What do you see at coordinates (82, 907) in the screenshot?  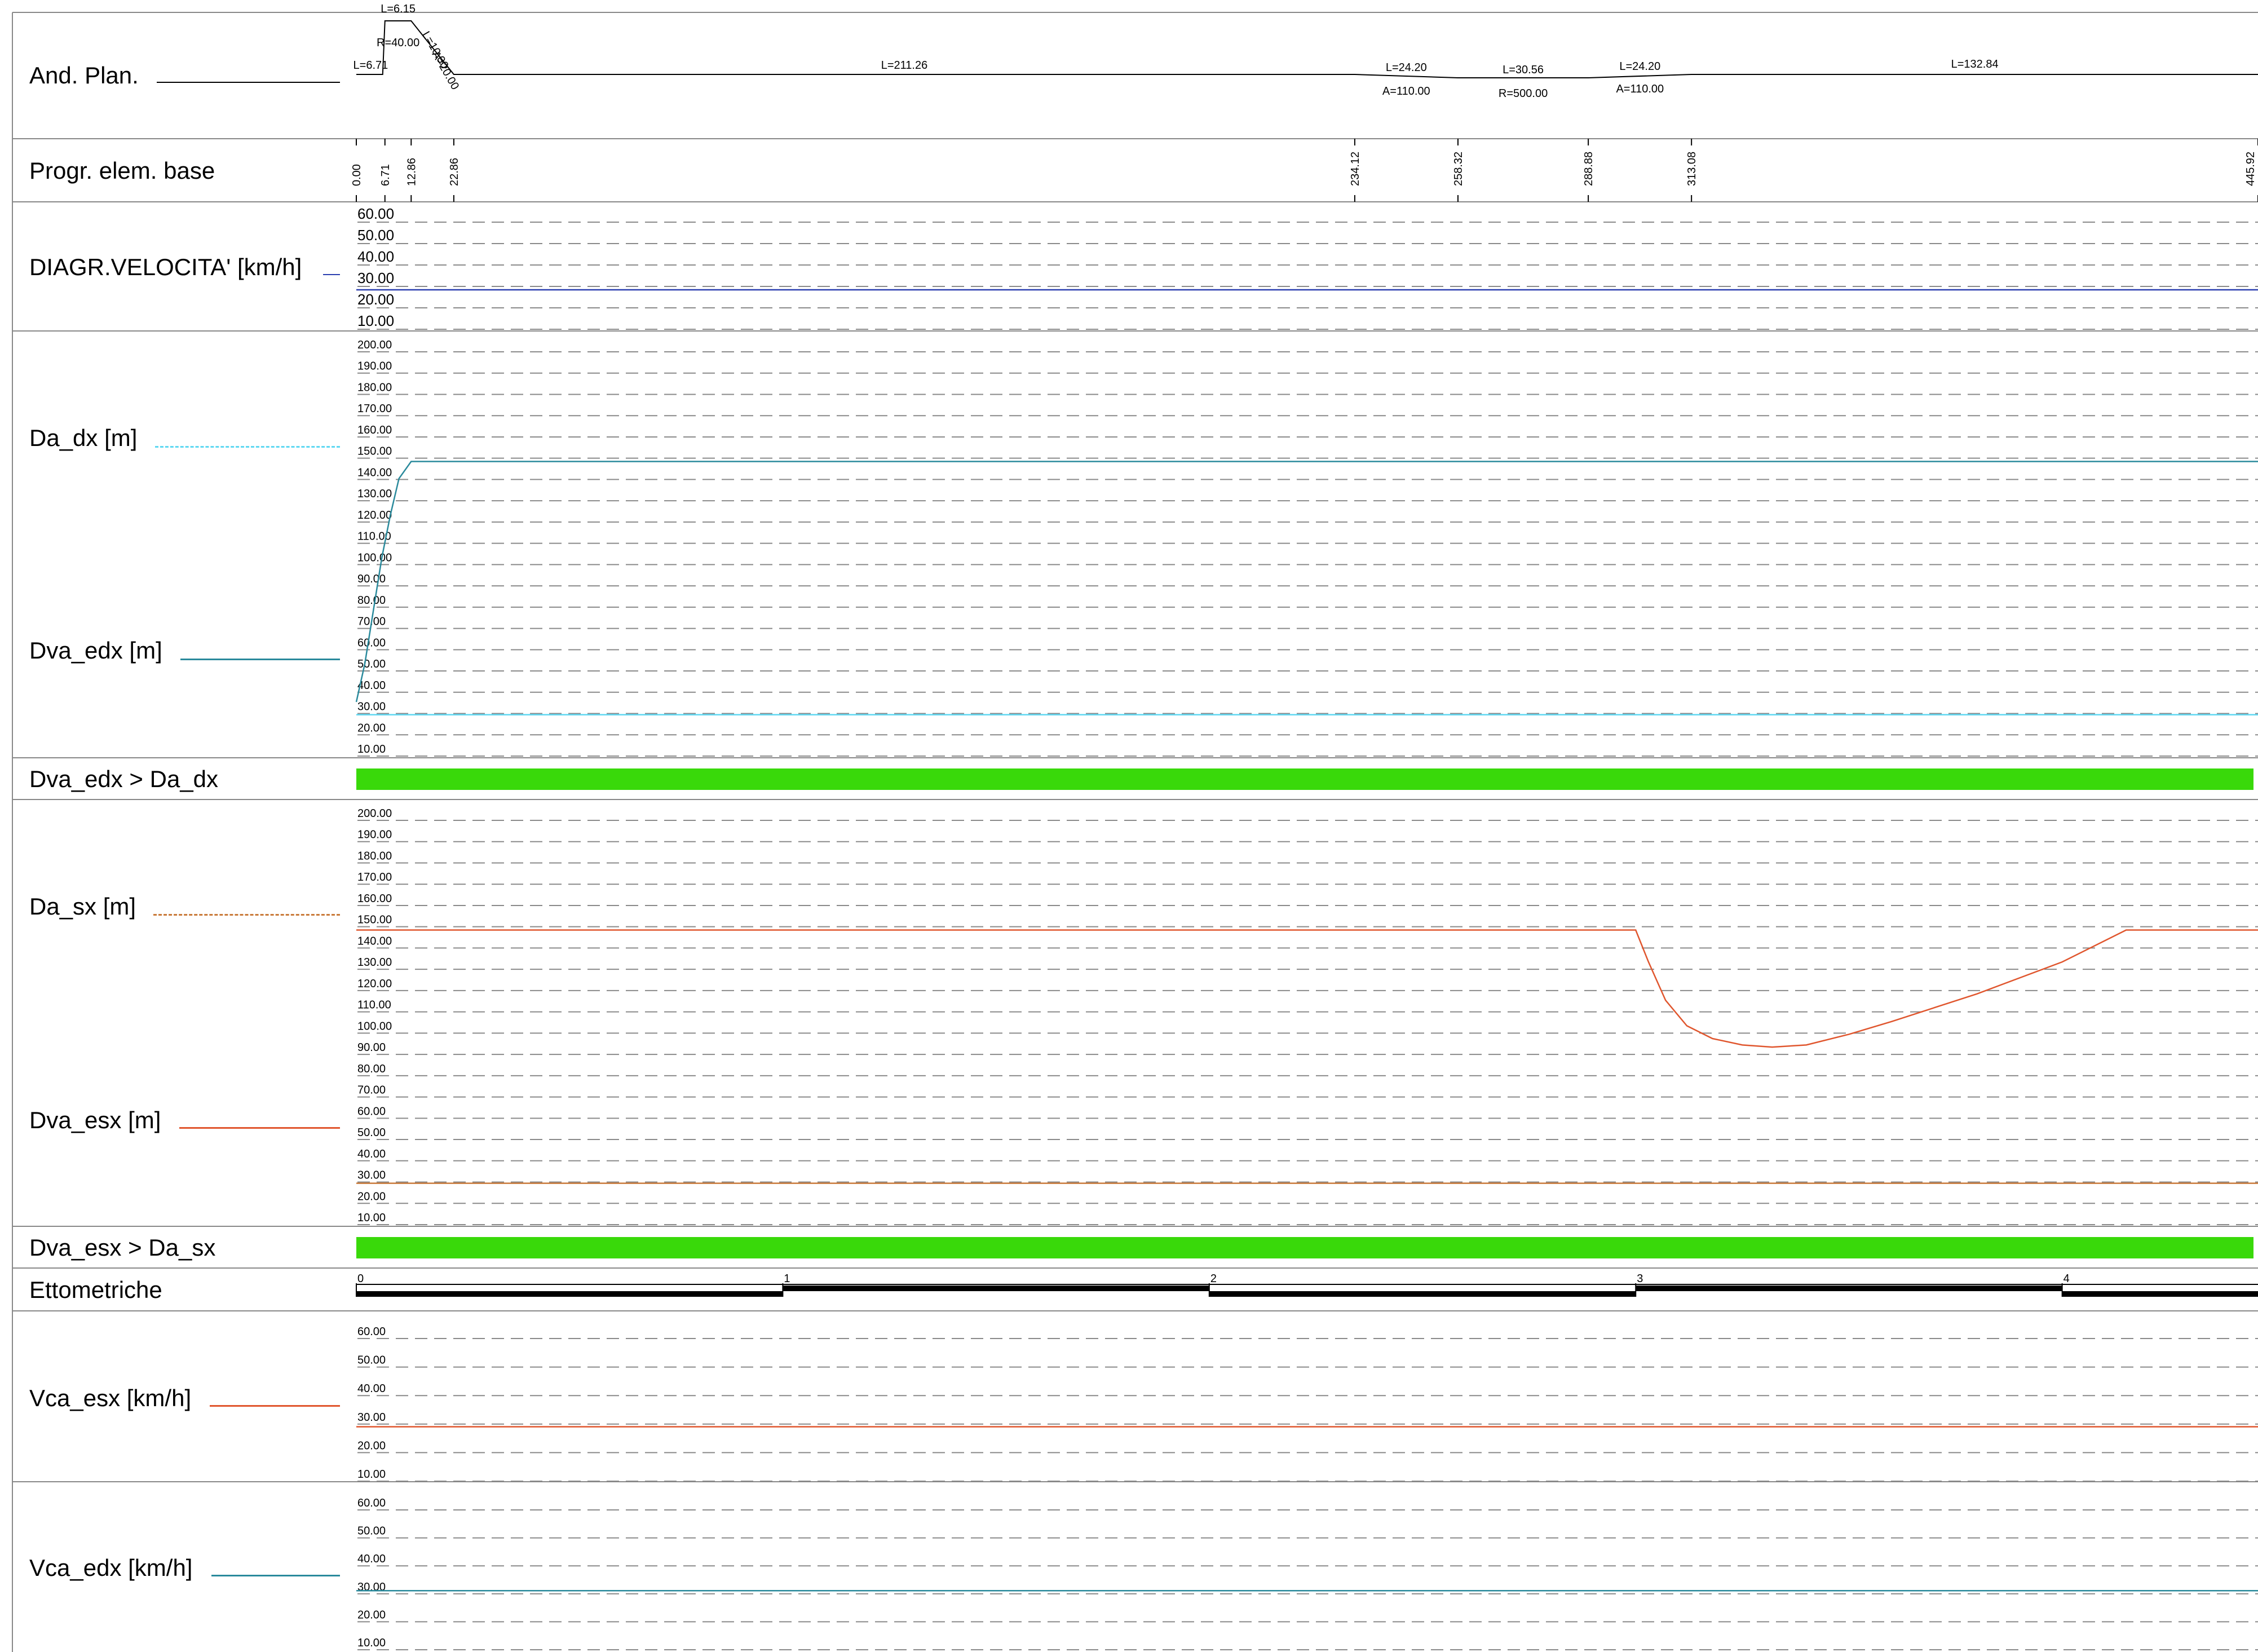 I see `row-label-da-sx: Da_sx [m]` at bounding box center [82, 907].